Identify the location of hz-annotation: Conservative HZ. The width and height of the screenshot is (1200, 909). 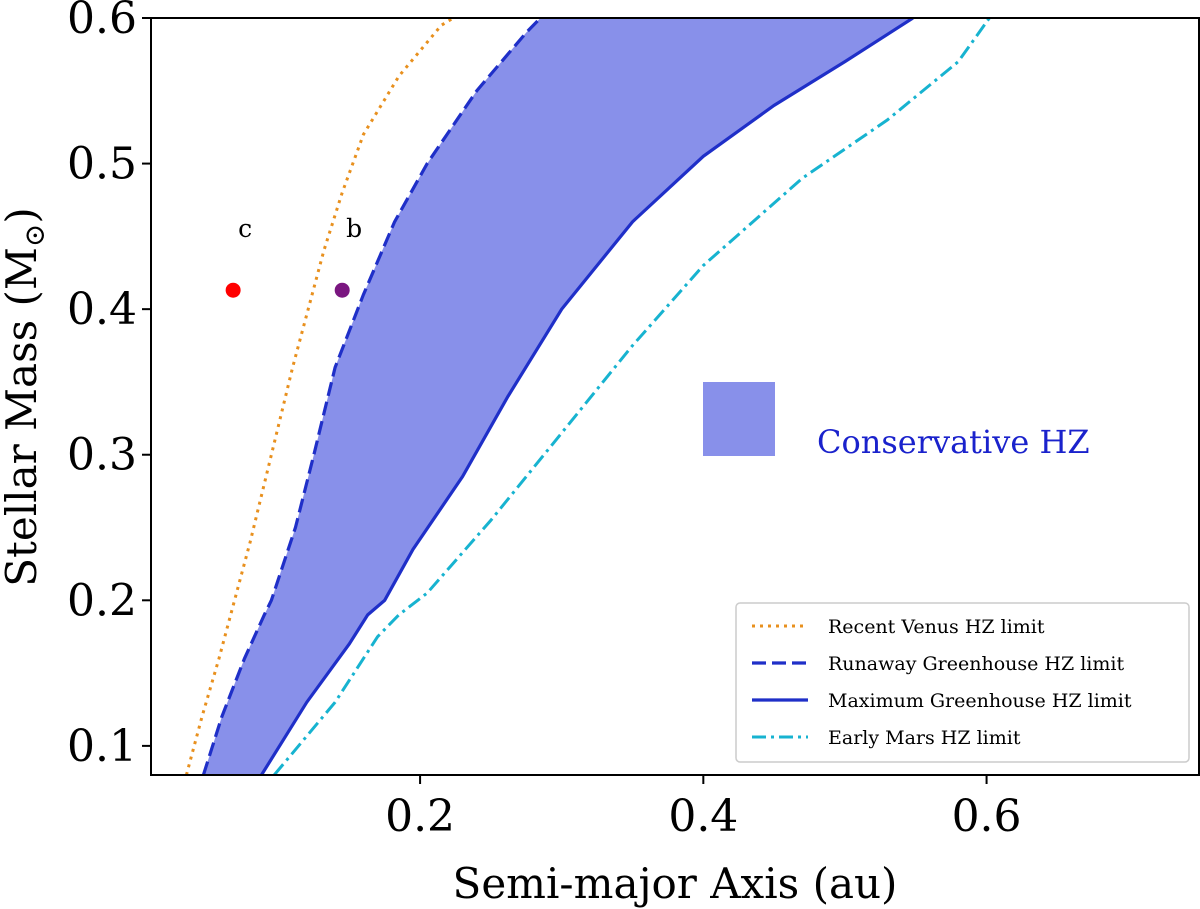
(953, 442).